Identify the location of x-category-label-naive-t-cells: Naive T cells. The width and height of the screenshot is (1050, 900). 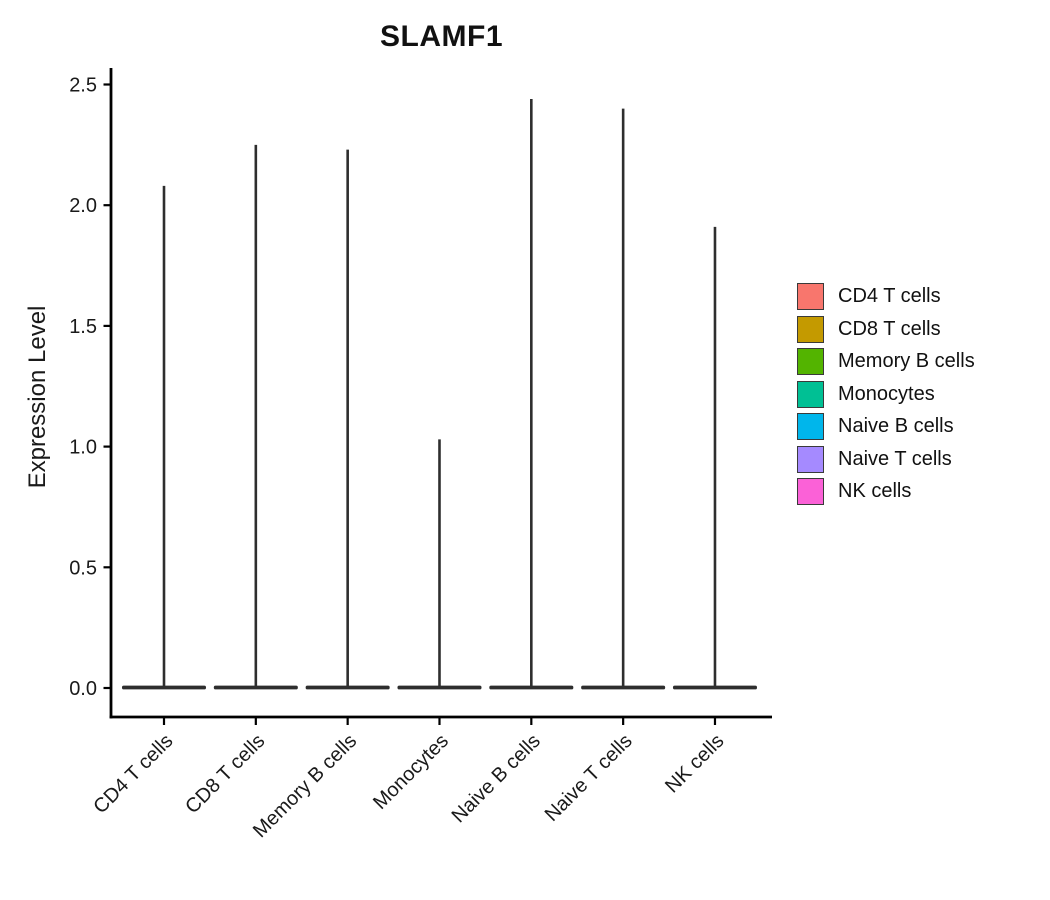
(589, 778).